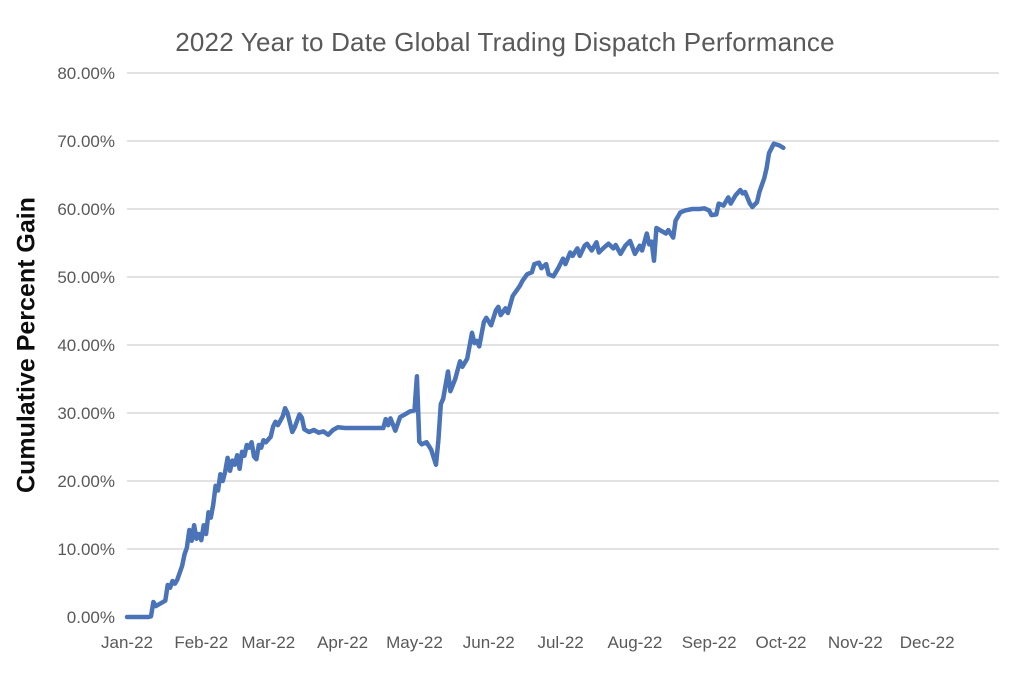 The image size is (1030, 698). Describe the element at coordinates (780, 642) in the screenshot. I see `x-tick-label: Oct-22` at that location.